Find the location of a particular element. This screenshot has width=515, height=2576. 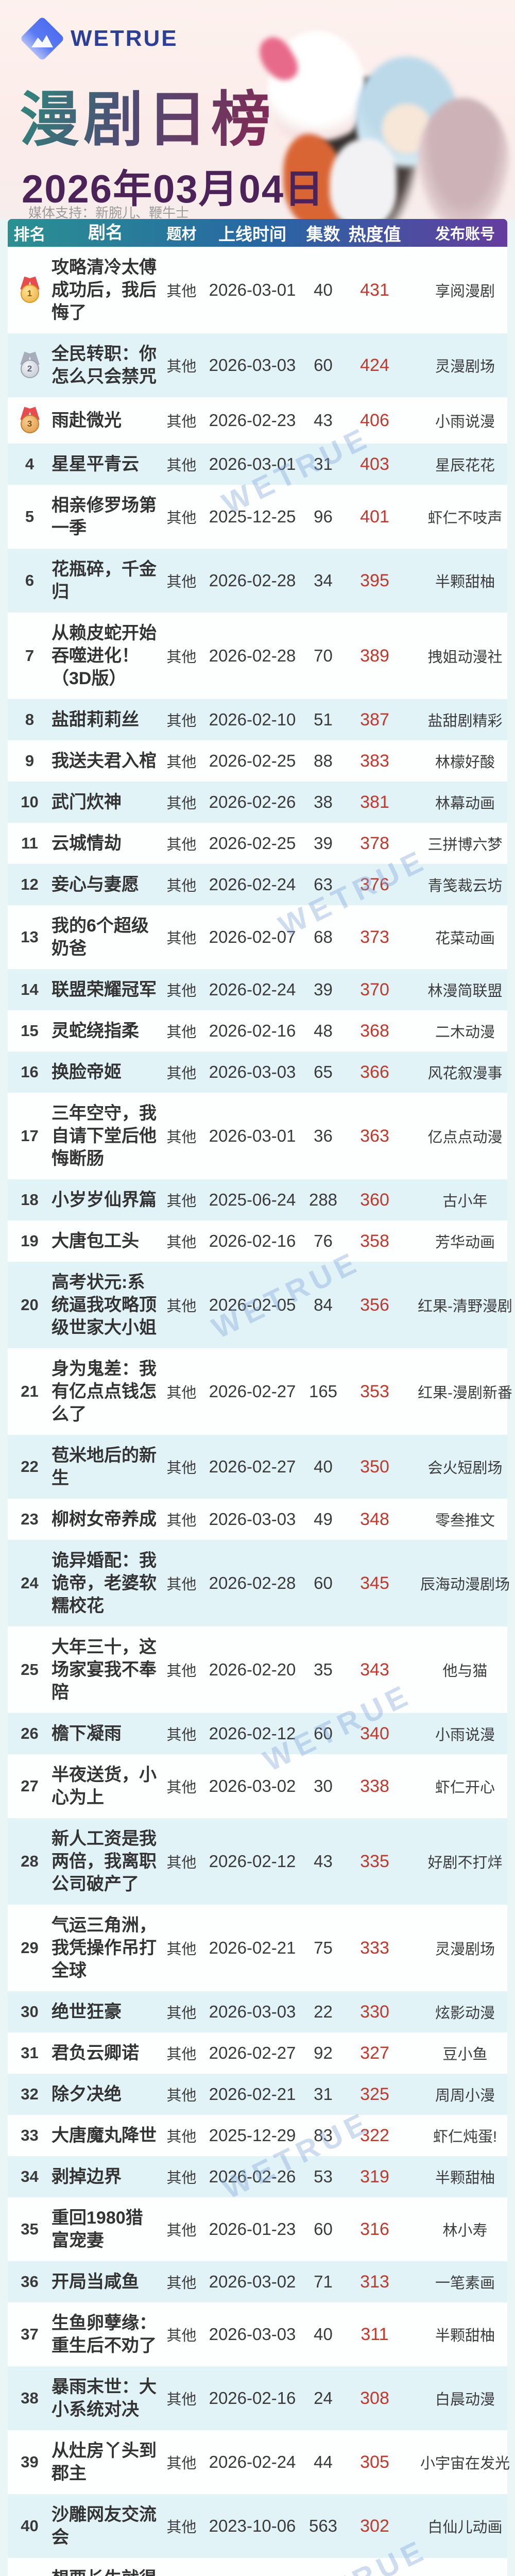

launch-date-cell: 2026-02-12 is located at coordinates (253, 1861).